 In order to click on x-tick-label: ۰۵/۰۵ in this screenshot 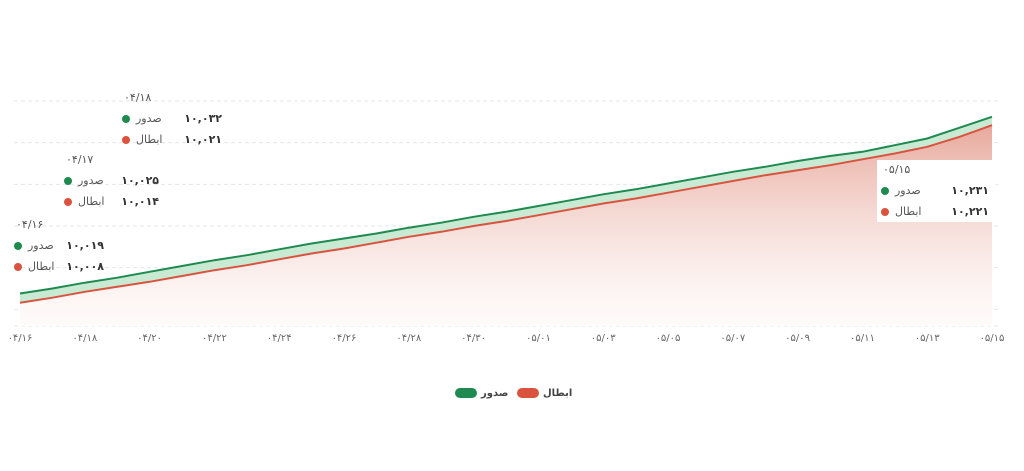, I will do `click(668, 338)`.